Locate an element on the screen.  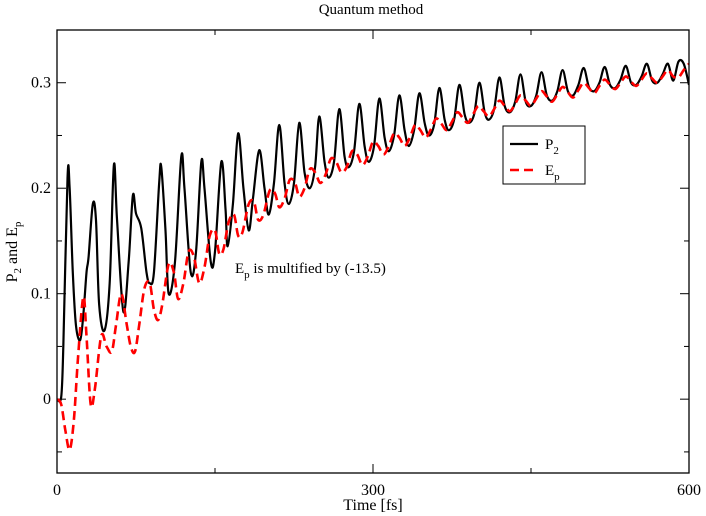
y-tick-label: 0.2 is located at coordinates (41, 188).